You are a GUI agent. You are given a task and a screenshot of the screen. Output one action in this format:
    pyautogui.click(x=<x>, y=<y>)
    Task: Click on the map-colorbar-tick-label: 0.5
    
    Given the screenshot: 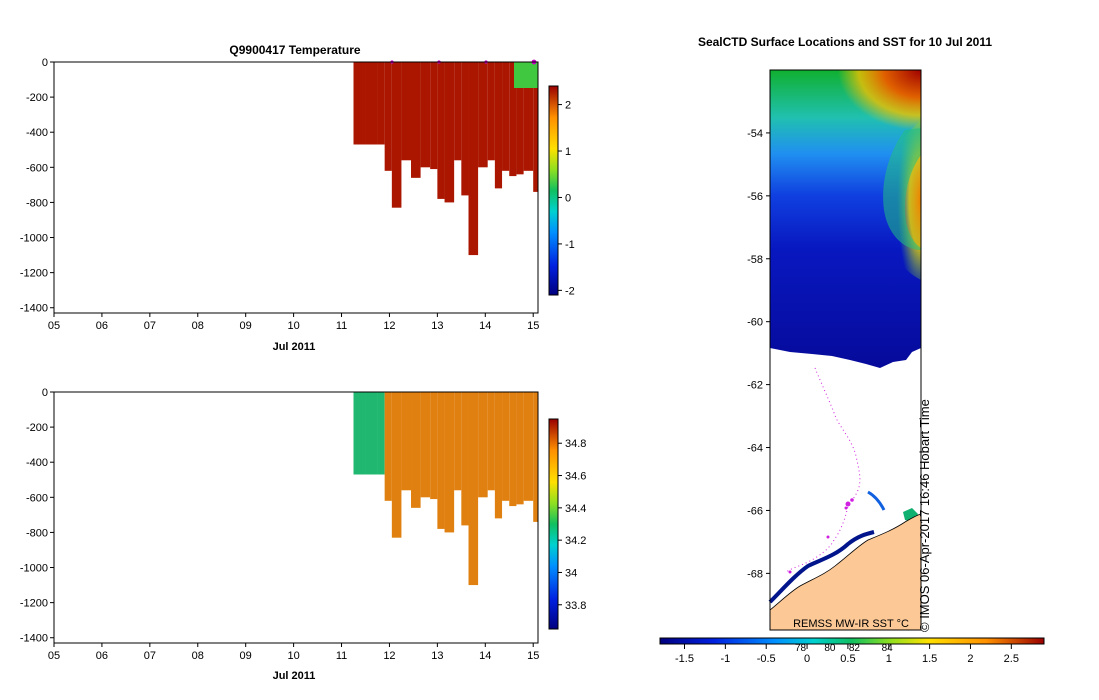 What is the action you would take?
    pyautogui.click(x=847, y=659)
    